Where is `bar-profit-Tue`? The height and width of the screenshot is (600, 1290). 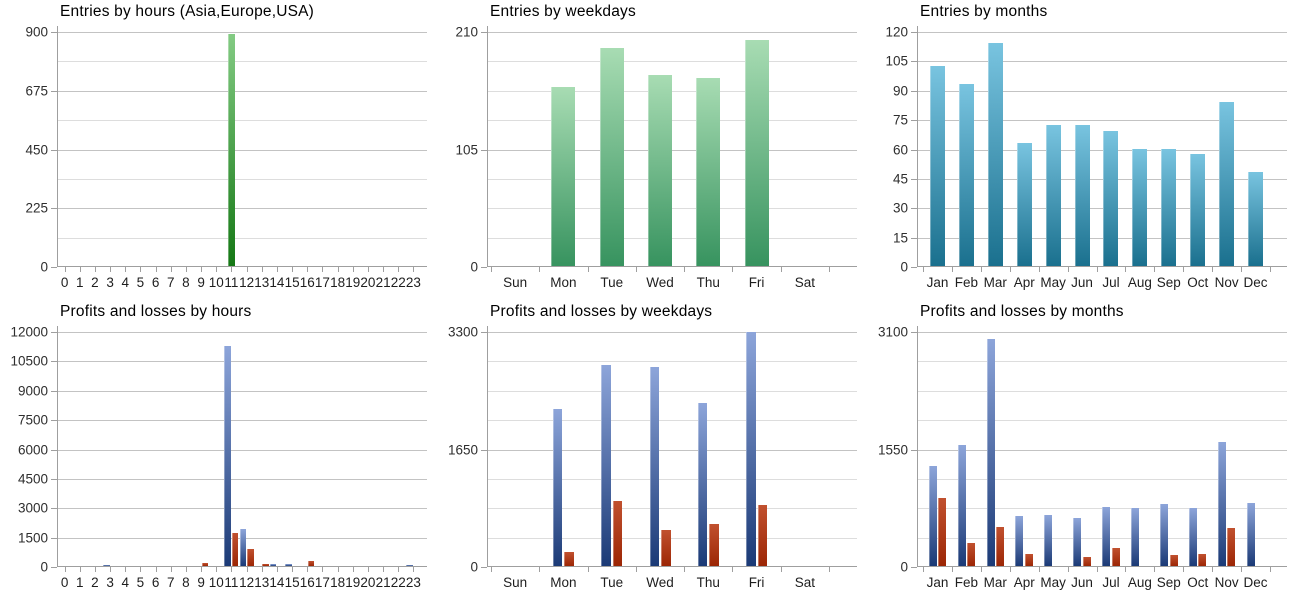
bar-profit-Tue is located at coordinates (606, 465).